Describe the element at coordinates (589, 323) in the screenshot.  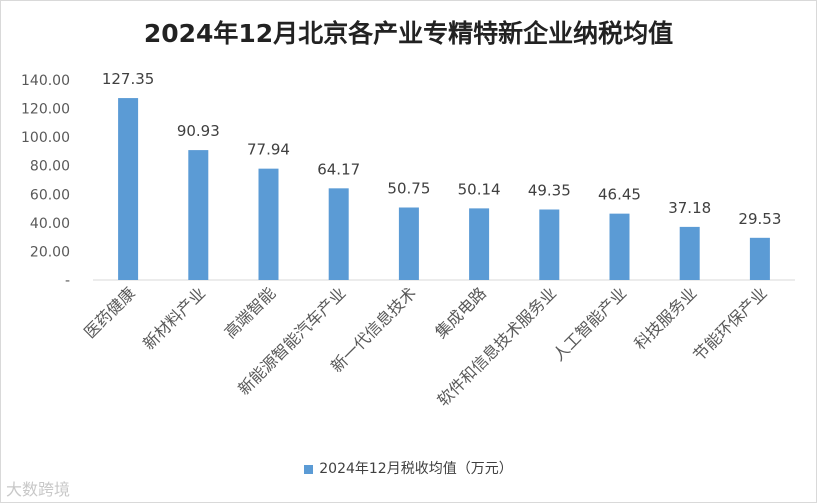
I see `x-tick-label: 人工智能产业` at that location.